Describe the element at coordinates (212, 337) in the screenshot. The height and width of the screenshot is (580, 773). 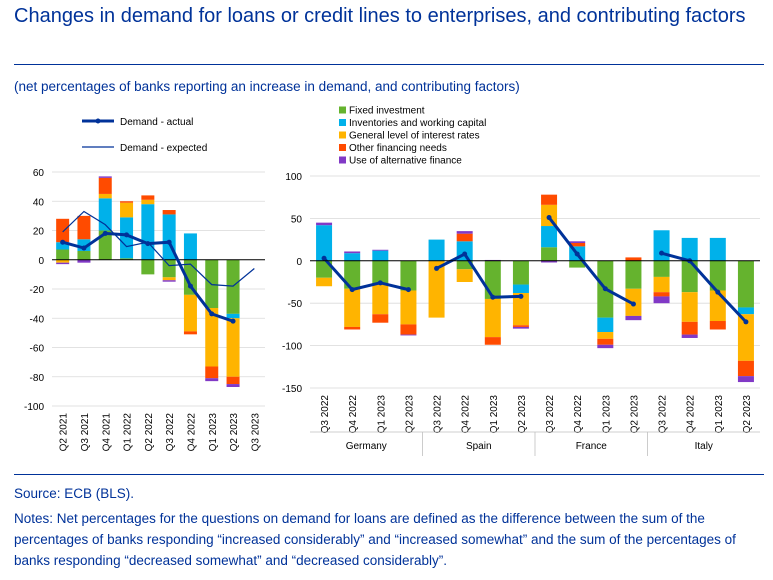
I see `bar-left-q1-2023-general-level-of-interest-rates` at that location.